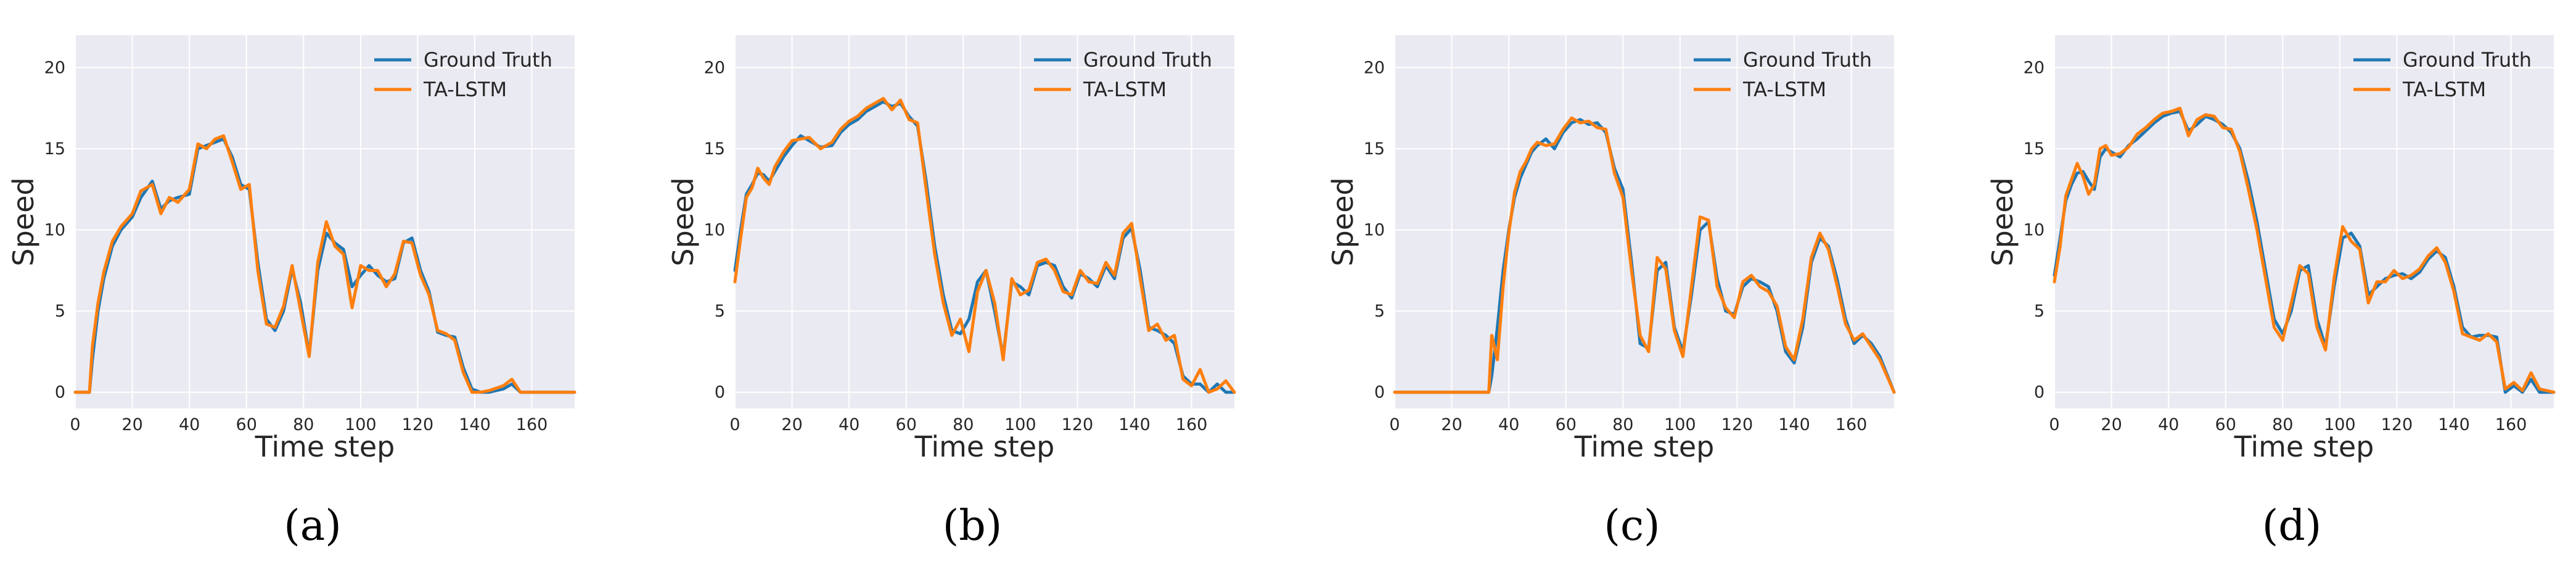  I want to click on panel-label: (b), so click(973, 526).